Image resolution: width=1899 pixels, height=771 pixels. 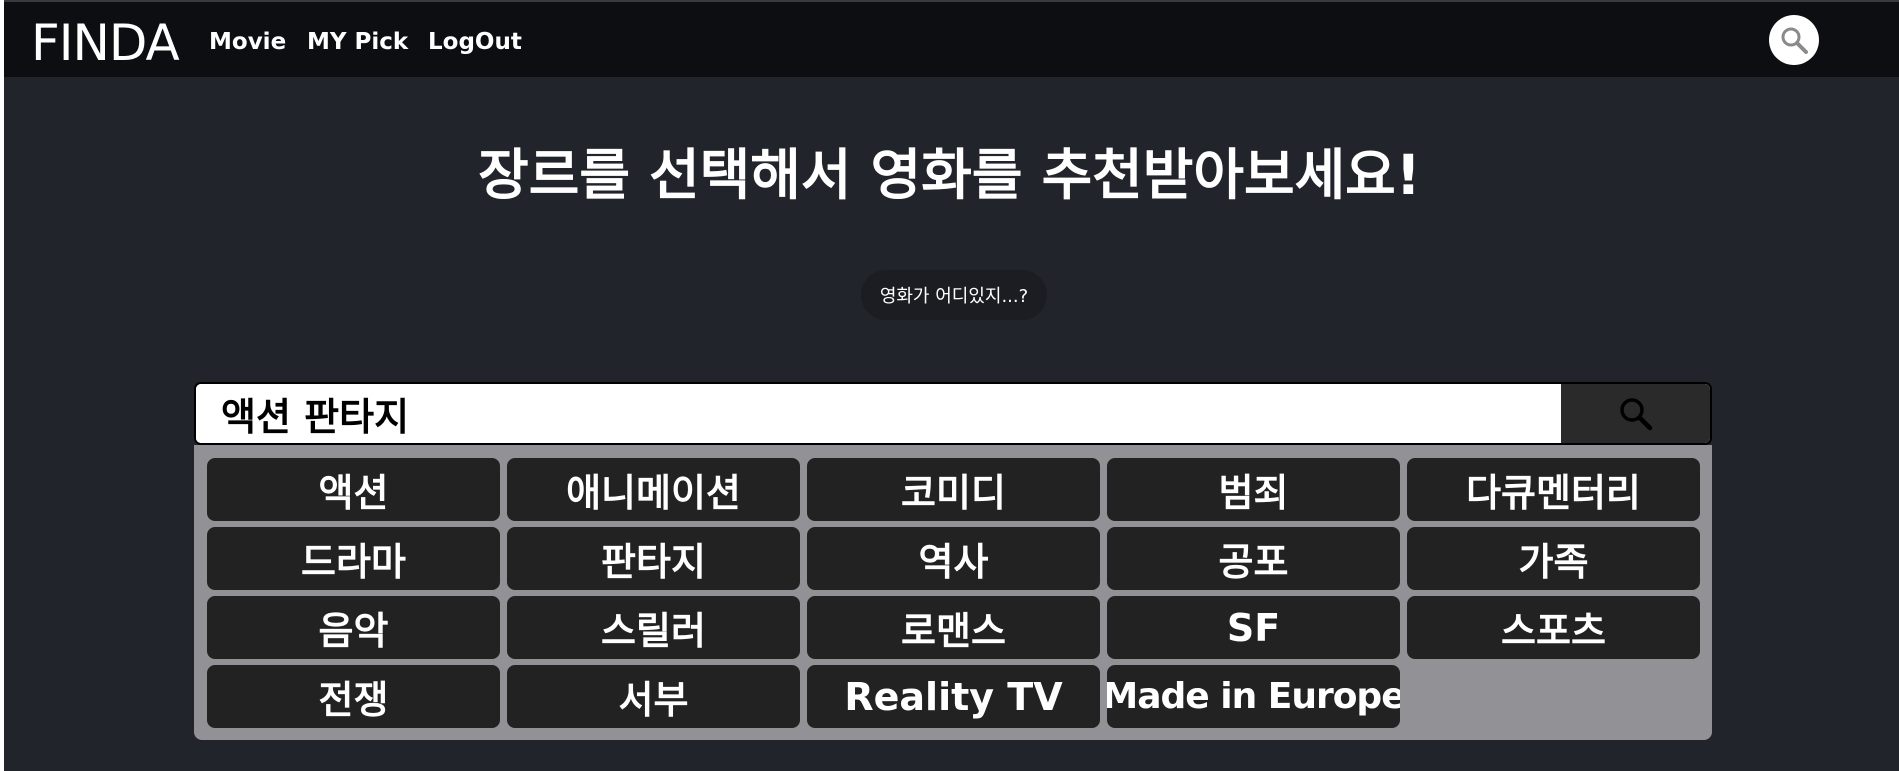 What do you see at coordinates (358, 42) in the screenshot?
I see `nav-link-my-pick: MY Pick` at bounding box center [358, 42].